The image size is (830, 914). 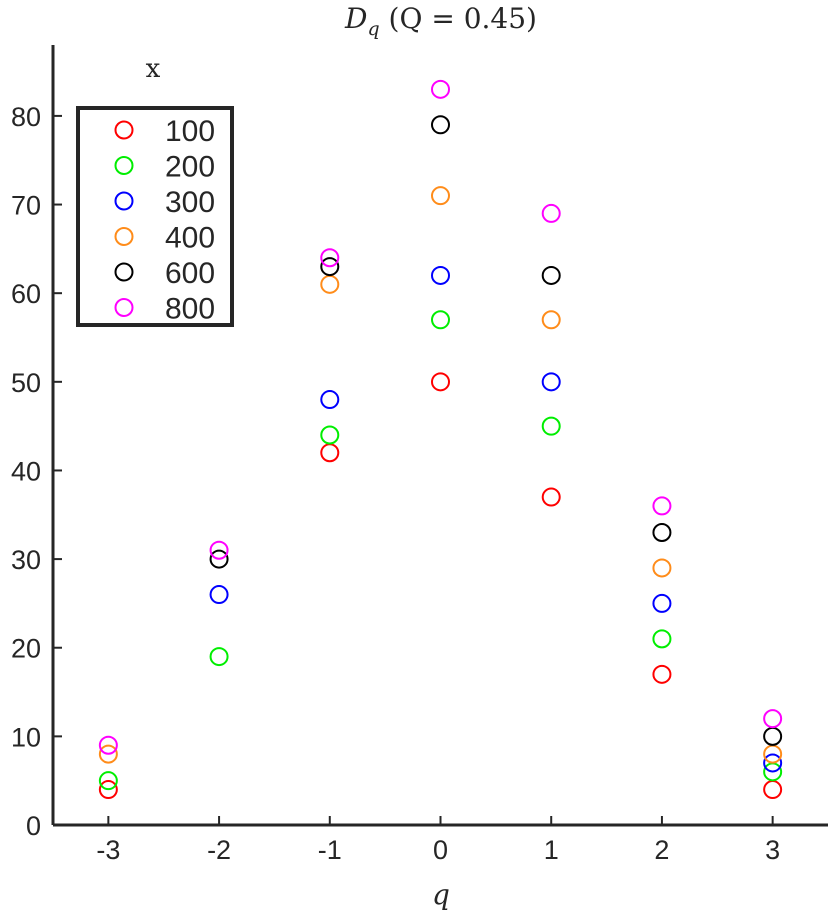 What do you see at coordinates (26, 737) in the screenshot?
I see `y-tick-label: 10` at bounding box center [26, 737].